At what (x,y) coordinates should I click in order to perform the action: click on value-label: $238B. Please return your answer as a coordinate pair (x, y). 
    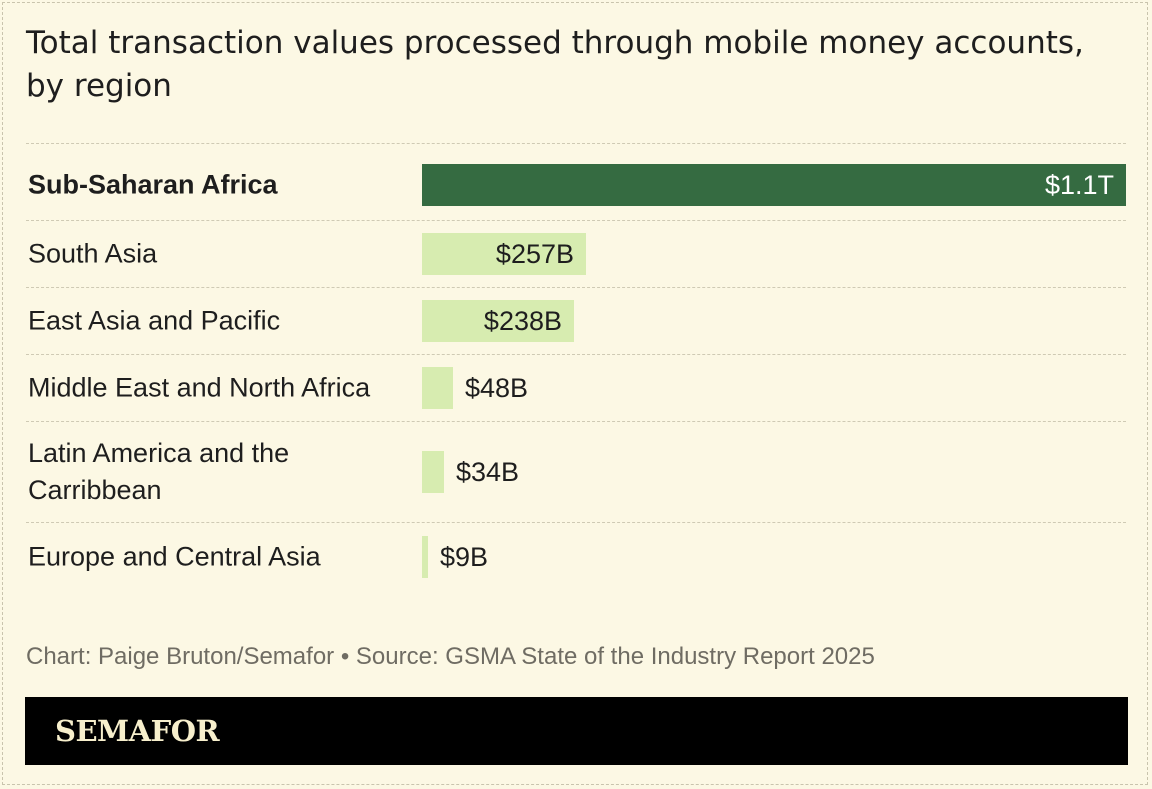
    Looking at the image, I should click on (522, 321).